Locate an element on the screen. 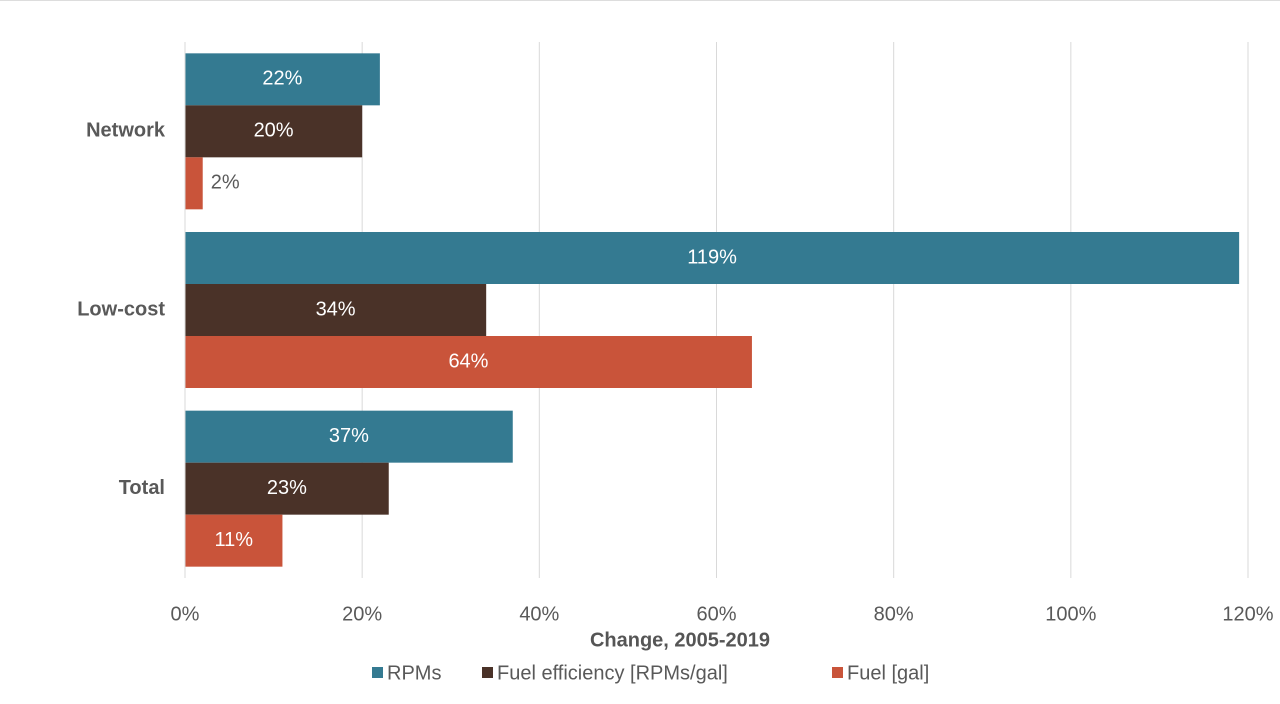  data-label: 64% is located at coordinates (468, 361).